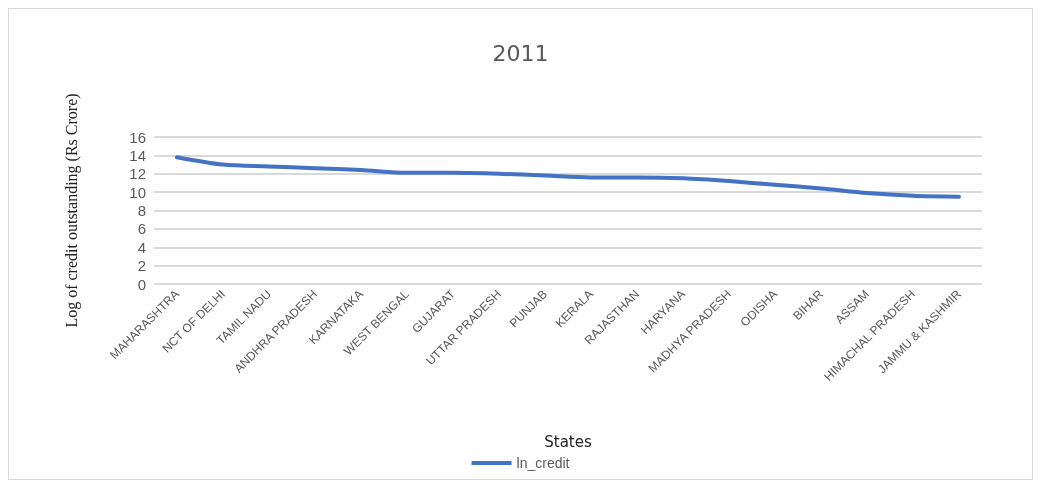 The height and width of the screenshot is (488, 1041). Describe the element at coordinates (141, 210) in the screenshot. I see `y-tick-label: 8` at that location.